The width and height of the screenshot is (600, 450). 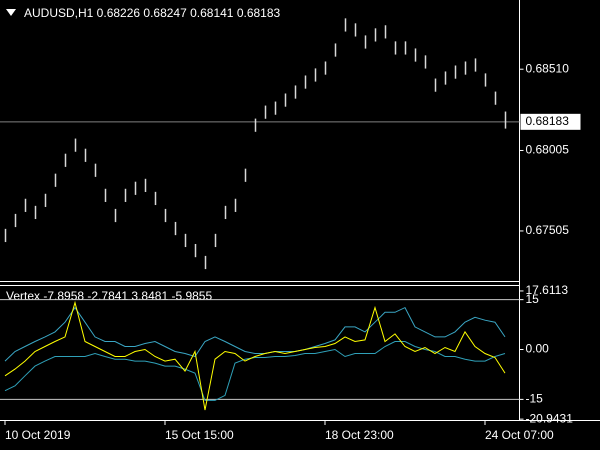 What do you see at coordinates (359, 435) in the screenshot?
I see `x-tick-label: 18 Oct 23:00` at bounding box center [359, 435].